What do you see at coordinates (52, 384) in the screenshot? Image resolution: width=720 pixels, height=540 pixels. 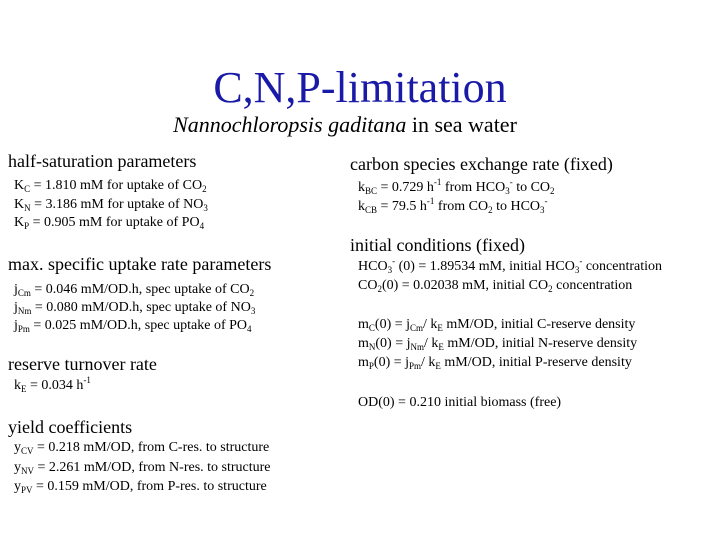 I see `param-line-ke: kE = 0.034 h-1` at bounding box center [52, 384].